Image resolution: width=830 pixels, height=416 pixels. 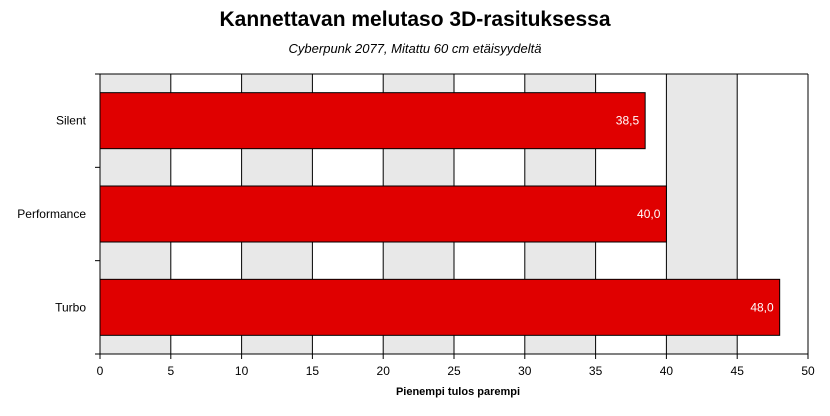 What do you see at coordinates (738, 371) in the screenshot?
I see `x-tick-label: 45` at bounding box center [738, 371].